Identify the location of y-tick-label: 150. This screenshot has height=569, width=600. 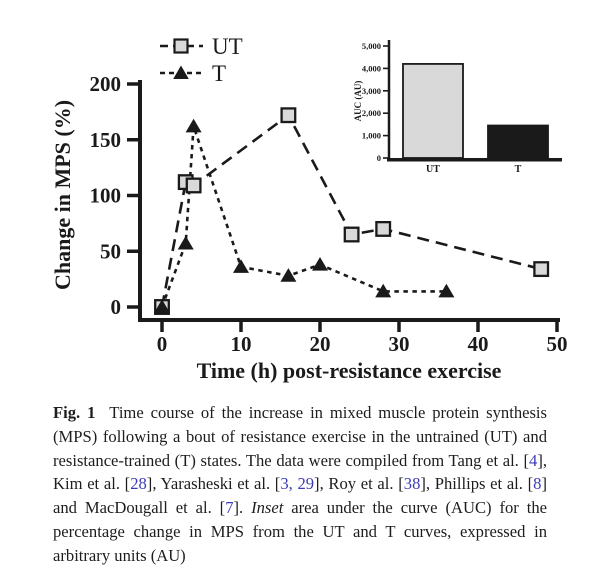
(106, 140).